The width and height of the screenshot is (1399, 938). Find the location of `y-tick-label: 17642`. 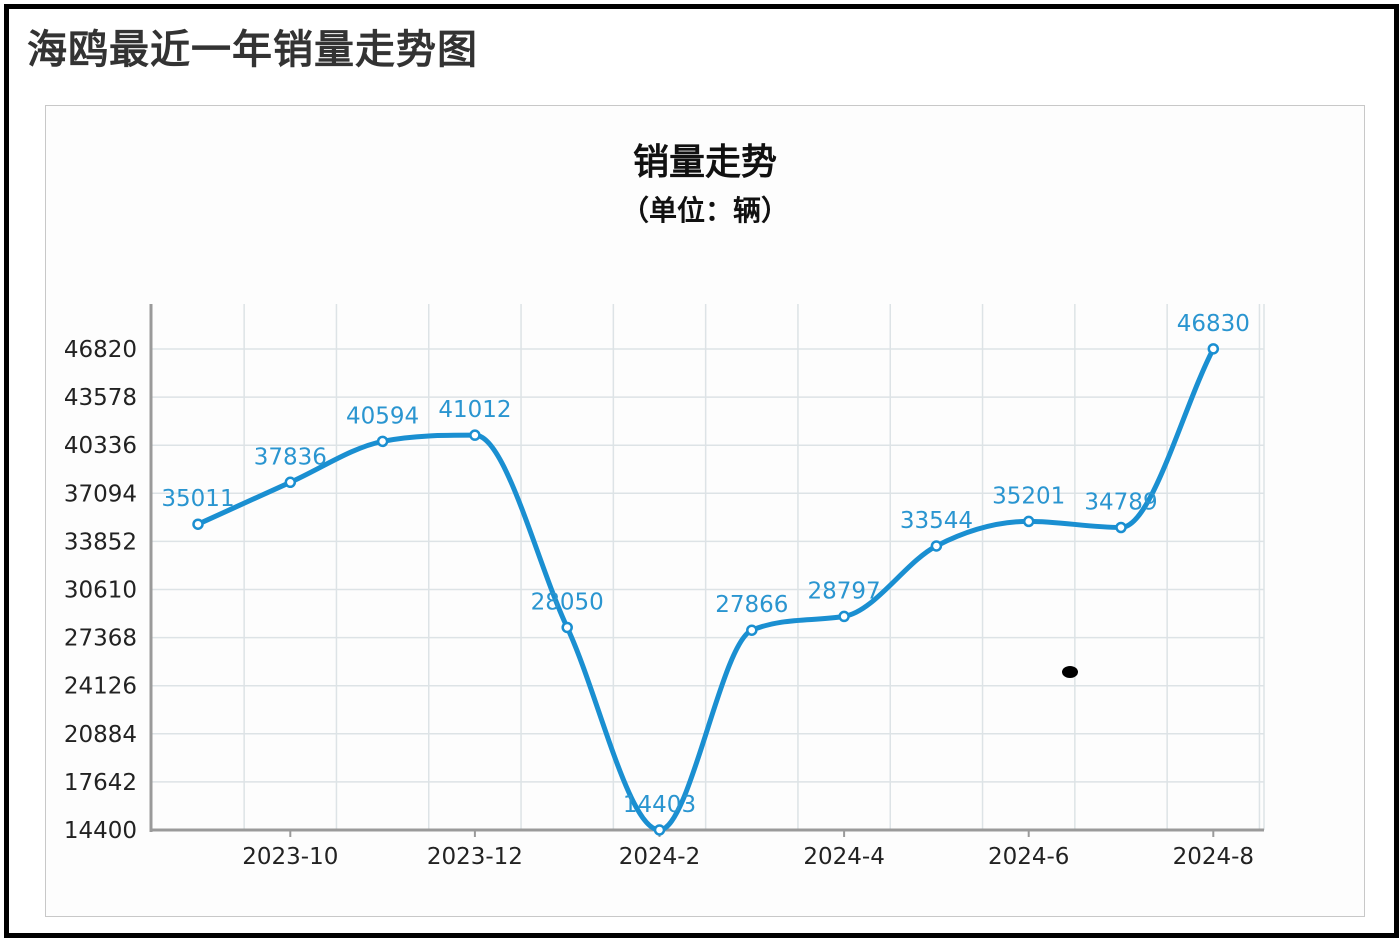

y-tick-label: 17642 is located at coordinates (100, 783).